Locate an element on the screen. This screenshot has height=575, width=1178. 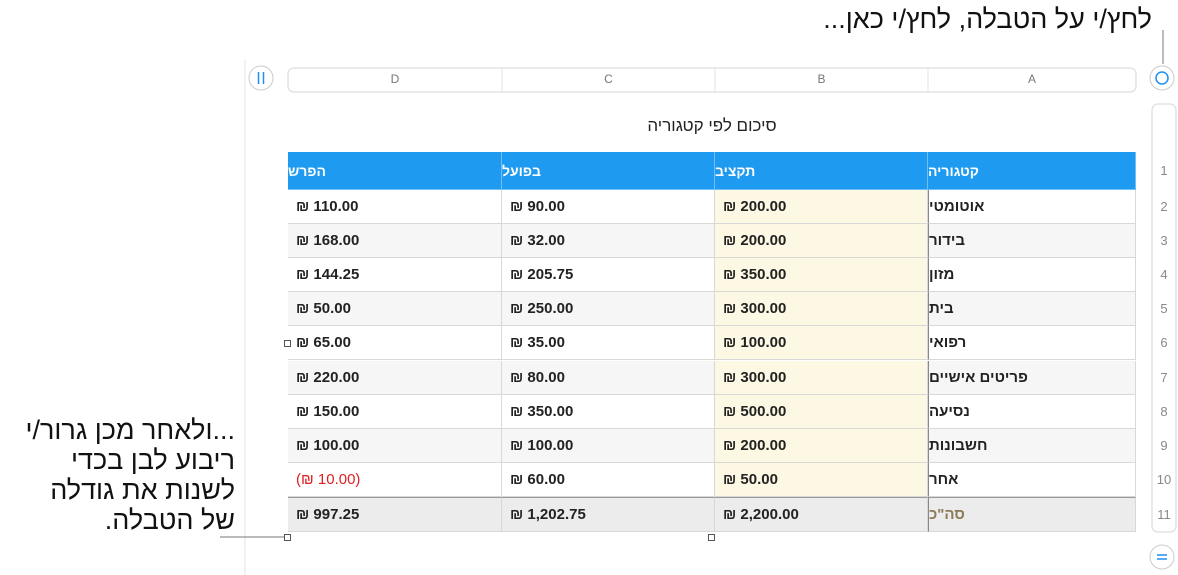
row-number: 5 is located at coordinates (1164, 309).